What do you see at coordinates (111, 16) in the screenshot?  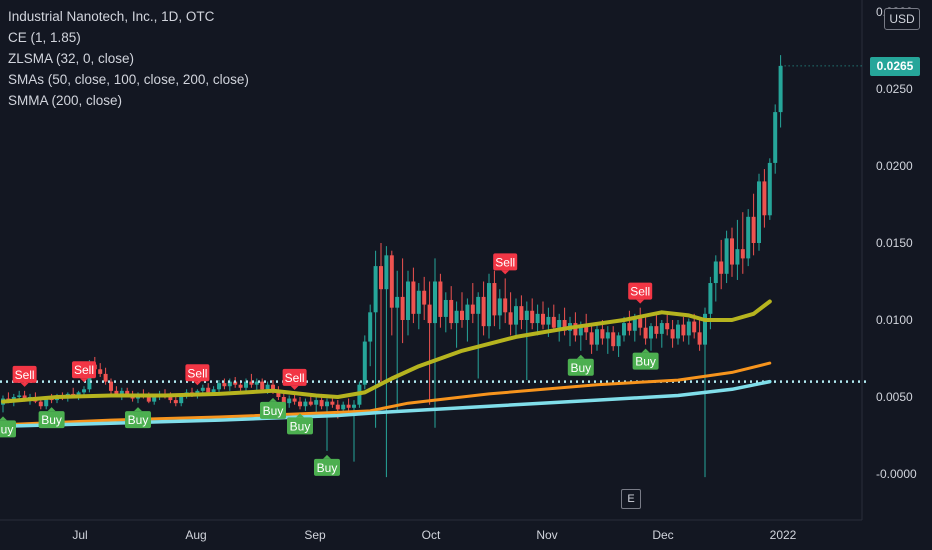 I see `legend-title: Industrial Nanotech, Inc., 1D, OTC` at bounding box center [111, 16].